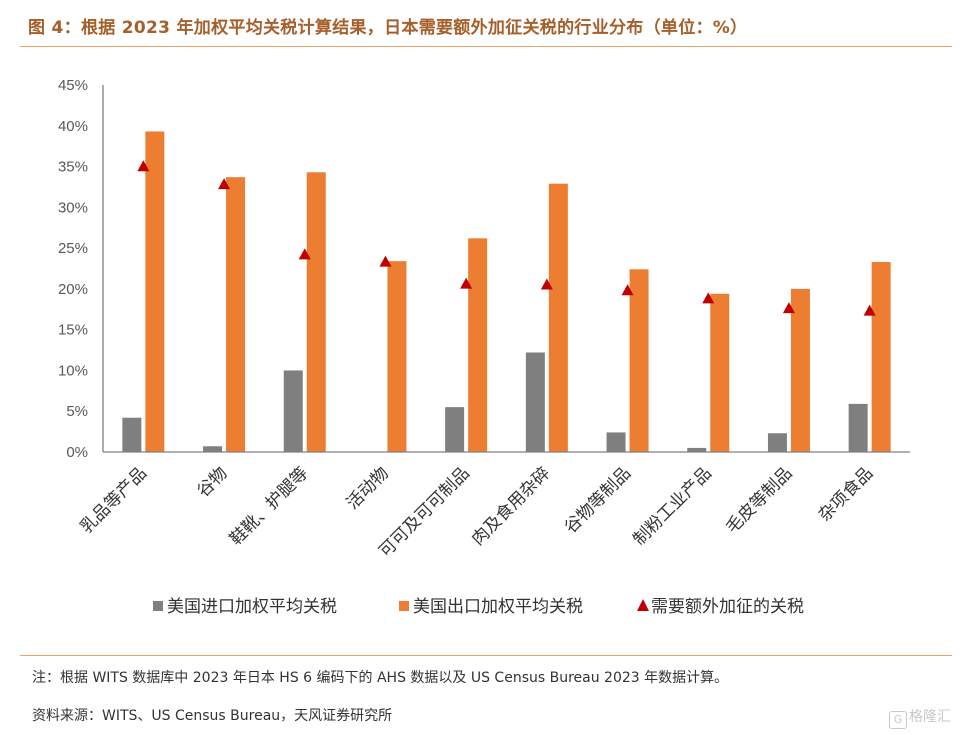 This screenshot has height=735, width=972. I want to click on y-tick-label: 35%, so click(73, 167).